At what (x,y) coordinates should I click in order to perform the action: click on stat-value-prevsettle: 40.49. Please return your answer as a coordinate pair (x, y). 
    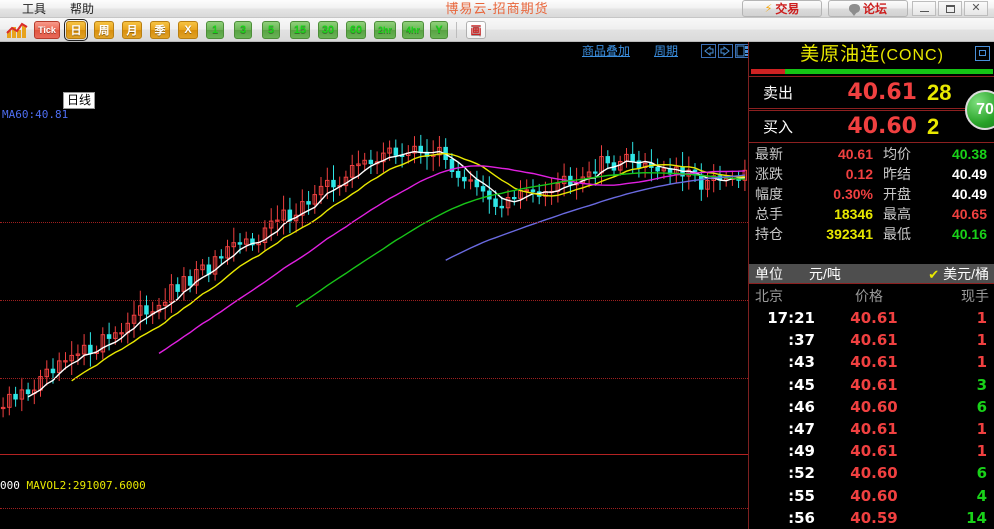
    Looking at the image, I should click on (969, 174).